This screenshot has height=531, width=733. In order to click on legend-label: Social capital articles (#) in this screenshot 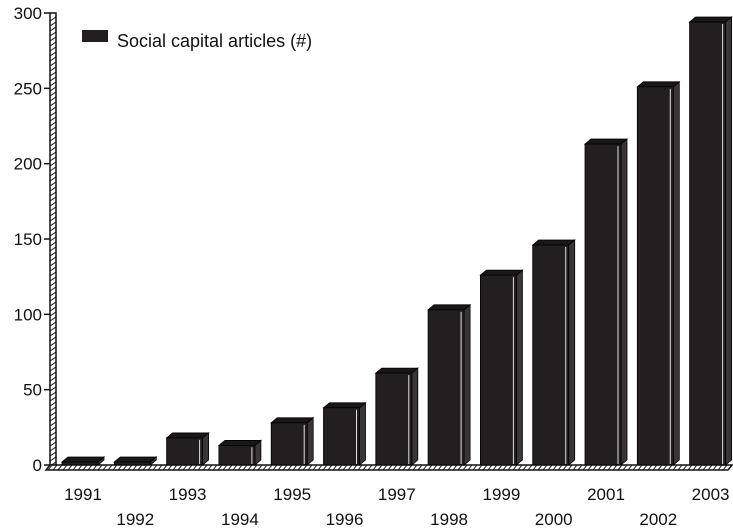, I will do `click(214, 41)`.